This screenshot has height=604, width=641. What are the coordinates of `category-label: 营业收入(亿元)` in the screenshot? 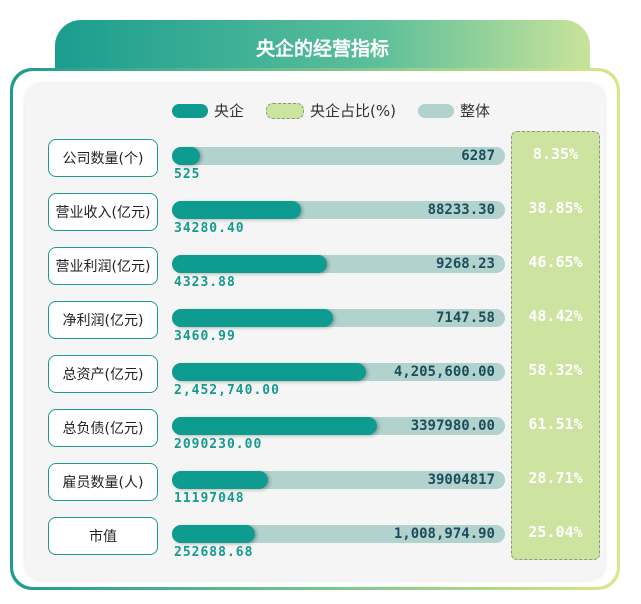 It's located at (103, 212).